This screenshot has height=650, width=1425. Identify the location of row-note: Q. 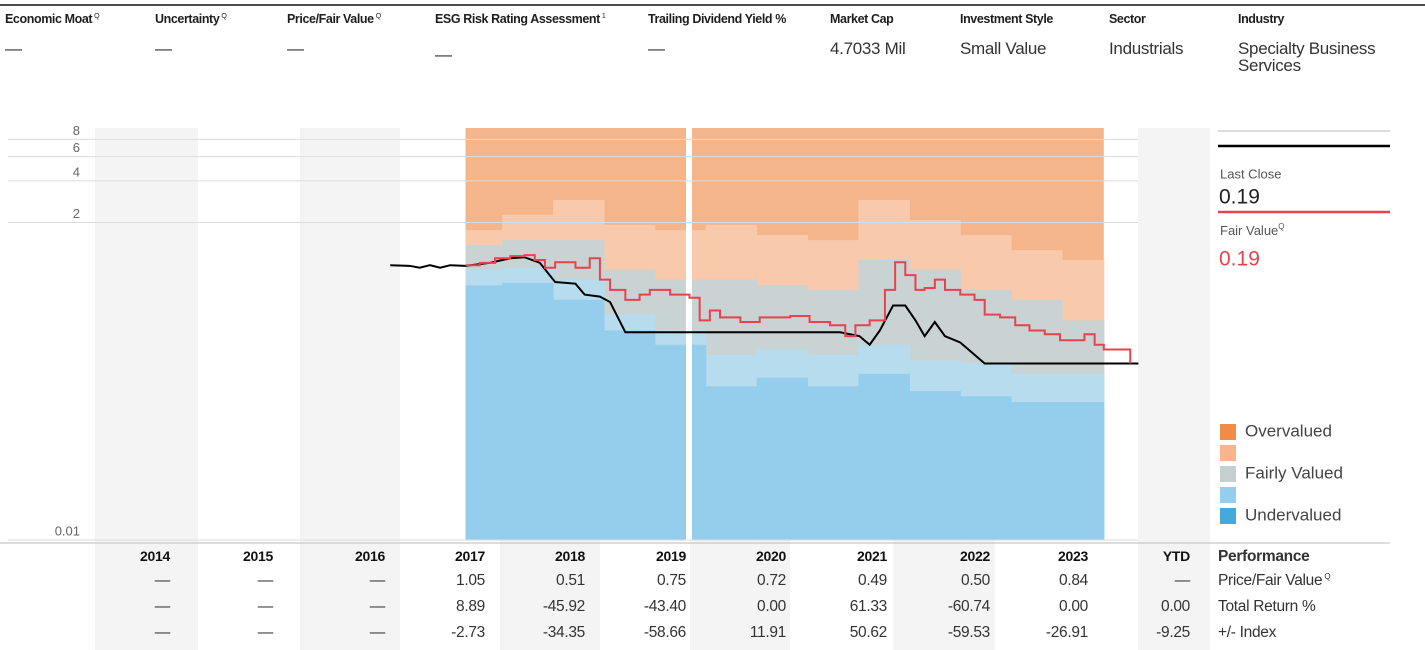
(1327, 576).